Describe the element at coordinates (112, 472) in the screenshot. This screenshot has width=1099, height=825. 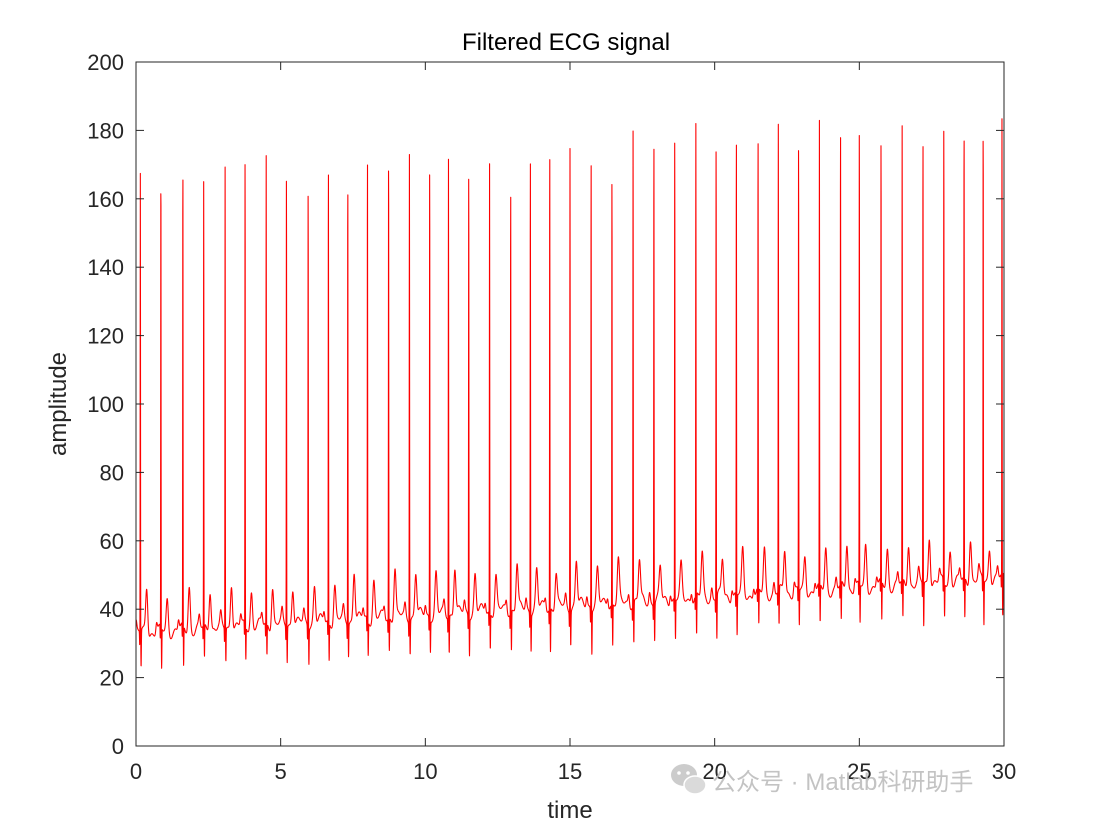
I see `y-tick-label: 80` at that location.